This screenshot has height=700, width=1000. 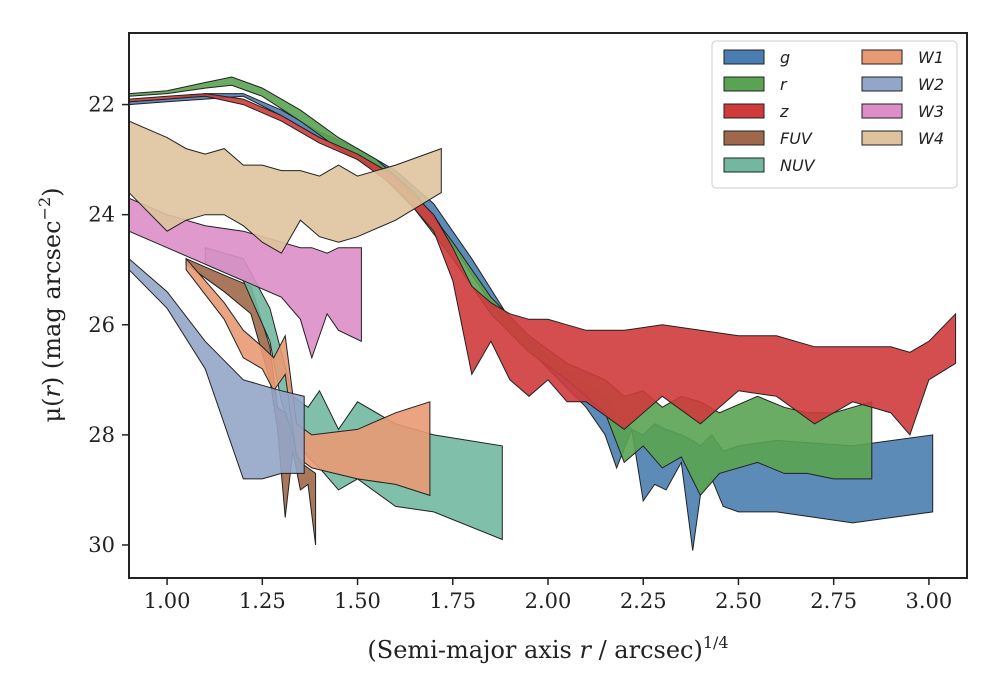 I want to click on legend-swatch-w4, so click(x=882, y=138).